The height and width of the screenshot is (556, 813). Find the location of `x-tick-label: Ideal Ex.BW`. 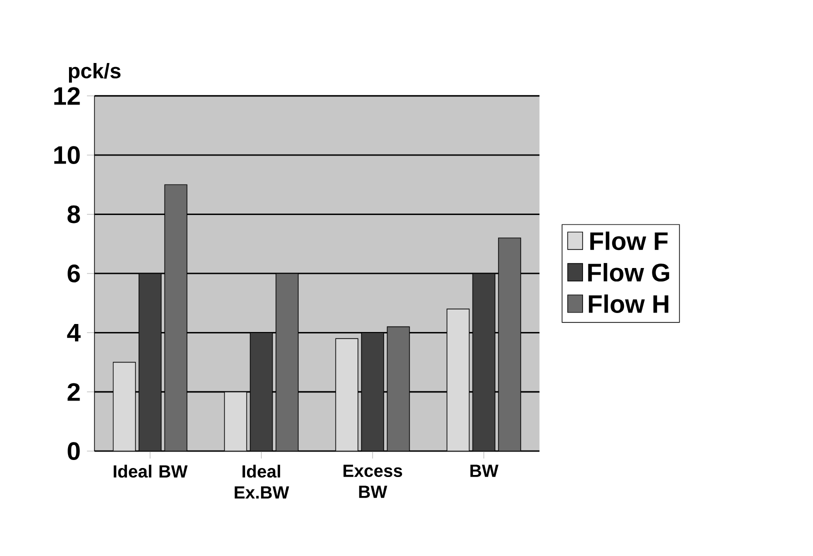

x-tick-label: Ideal Ex.BW is located at coordinates (262, 481).